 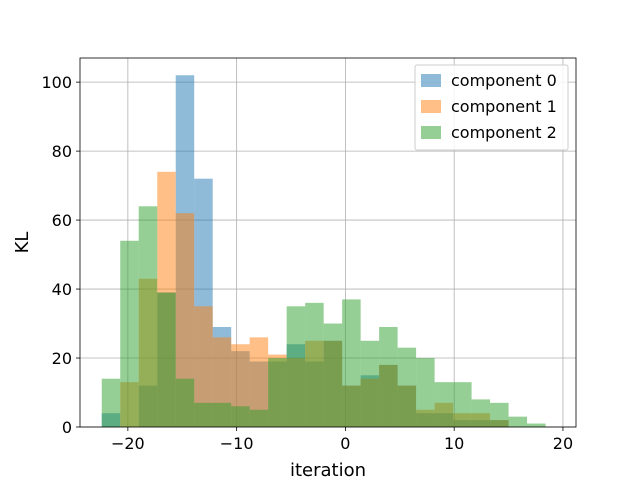 I want to click on y-tick-label: 20, so click(x=62, y=358).